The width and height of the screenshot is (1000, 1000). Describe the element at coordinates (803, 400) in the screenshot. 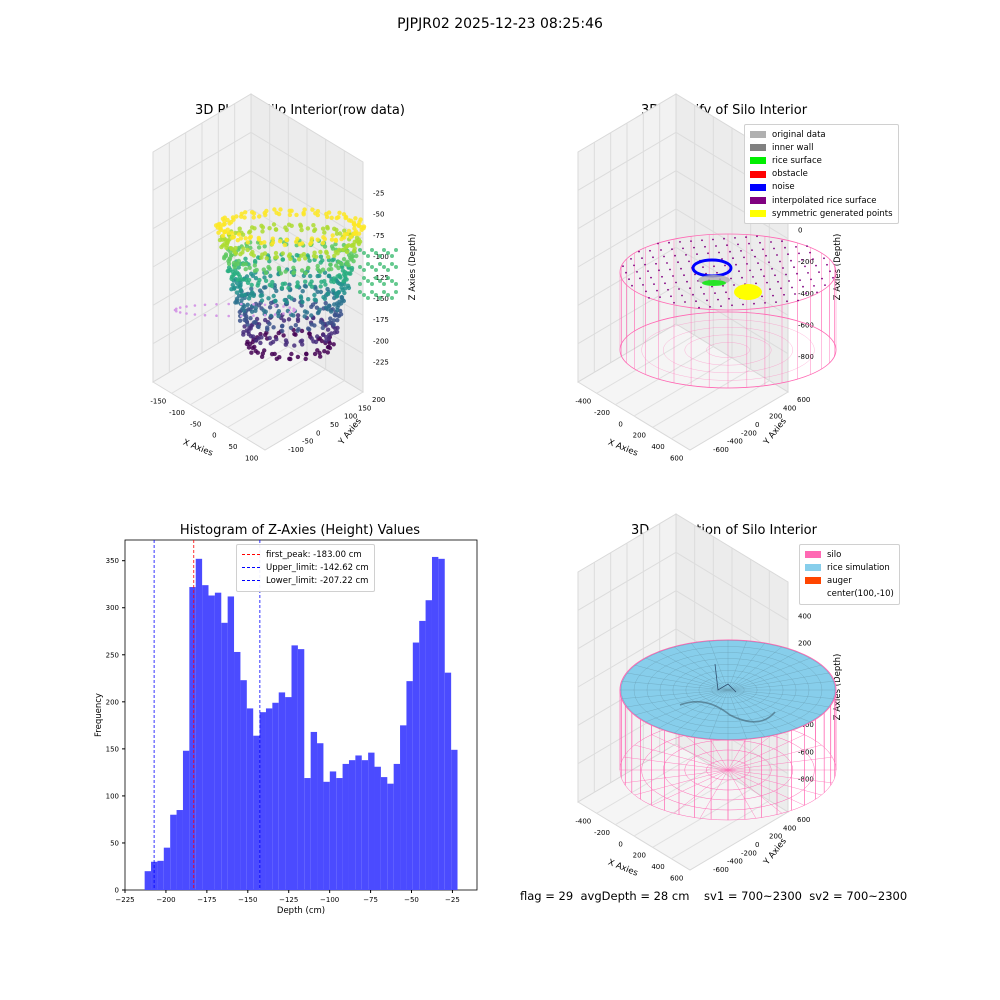

I see `y-tick-label: 600` at that location.